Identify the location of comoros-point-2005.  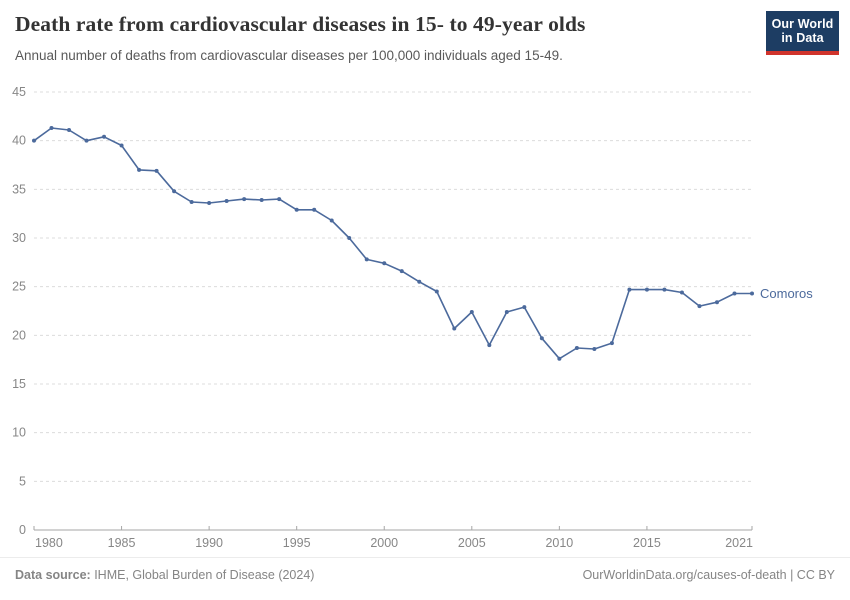
(471, 311).